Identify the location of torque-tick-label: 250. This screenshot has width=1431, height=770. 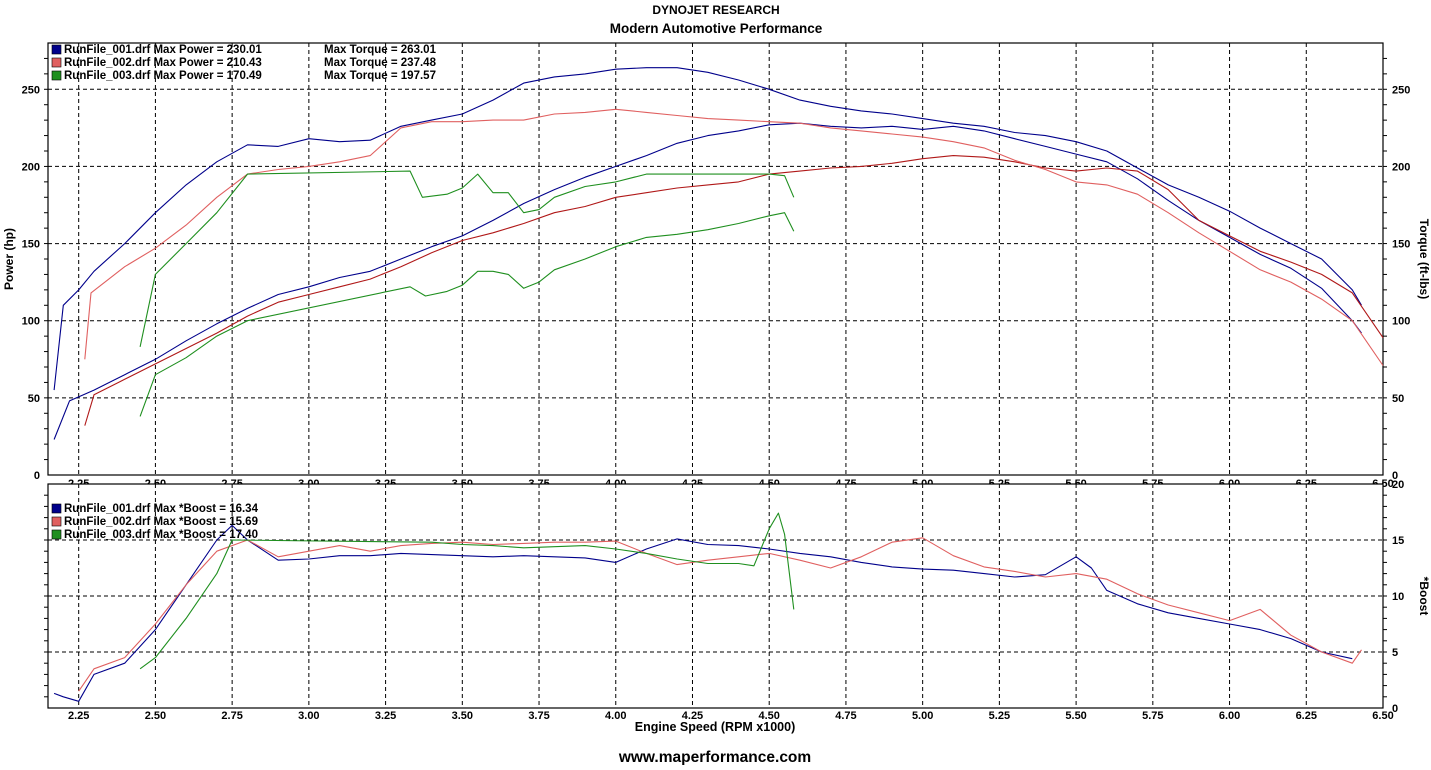
(1401, 90).